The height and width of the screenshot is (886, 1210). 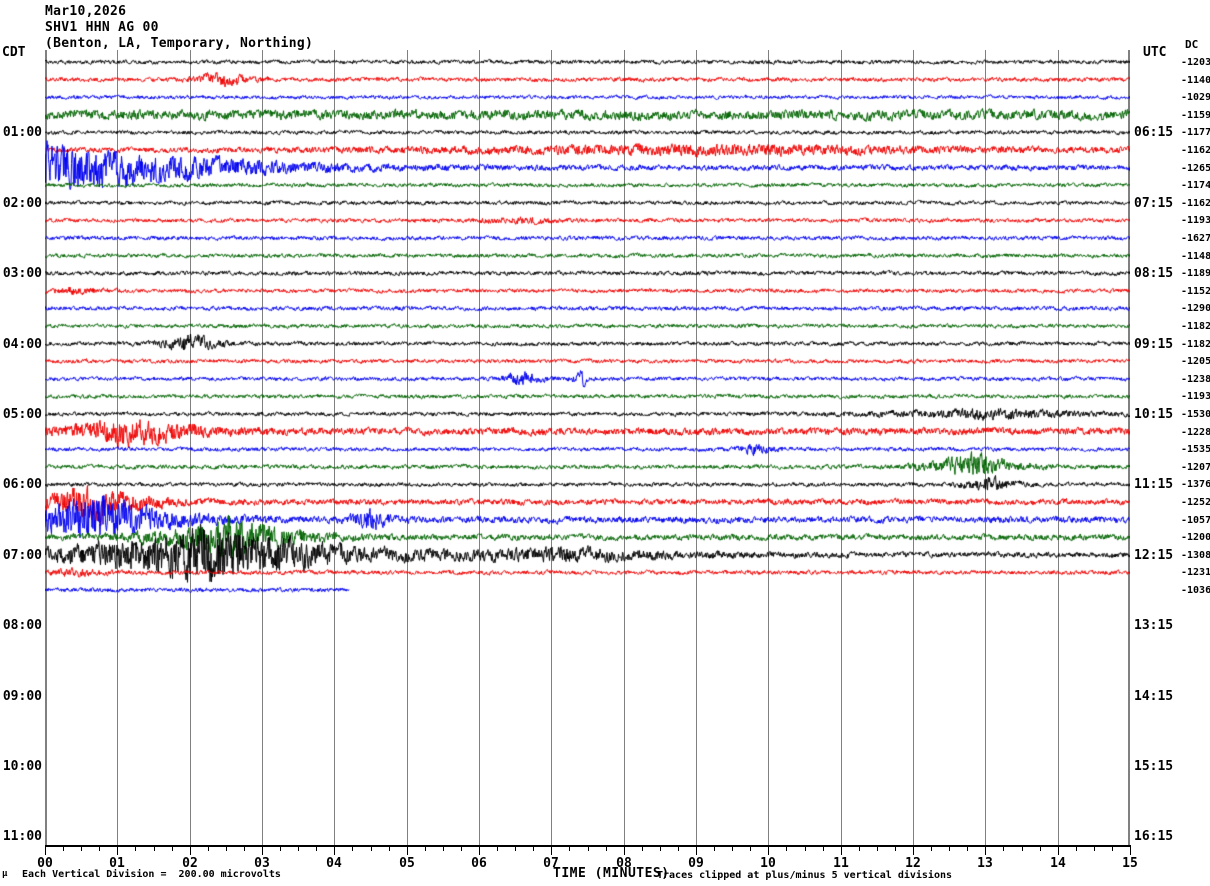 What do you see at coordinates (22, 414) in the screenshot?
I see `left-time-label-0500: 05:00` at bounding box center [22, 414].